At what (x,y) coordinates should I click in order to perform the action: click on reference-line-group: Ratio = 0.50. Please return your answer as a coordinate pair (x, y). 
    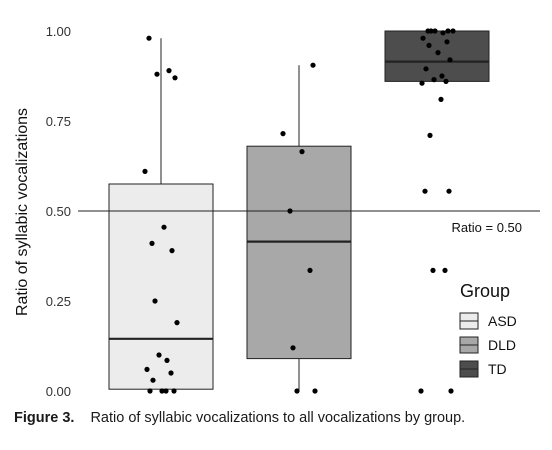
    Looking at the image, I should click on (309, 222).